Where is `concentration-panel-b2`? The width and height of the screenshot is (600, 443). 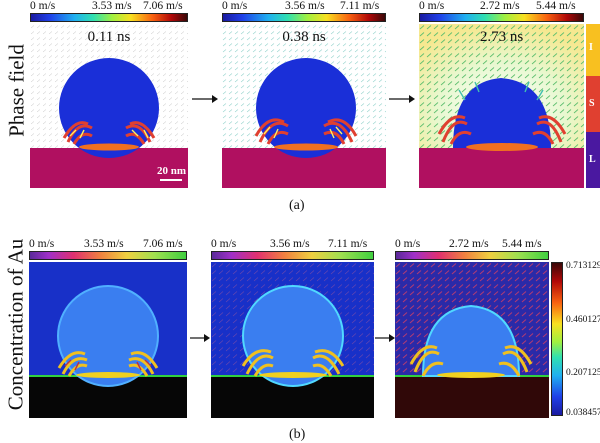 concentration-panel-b2 is located at coordinates (292, 340).